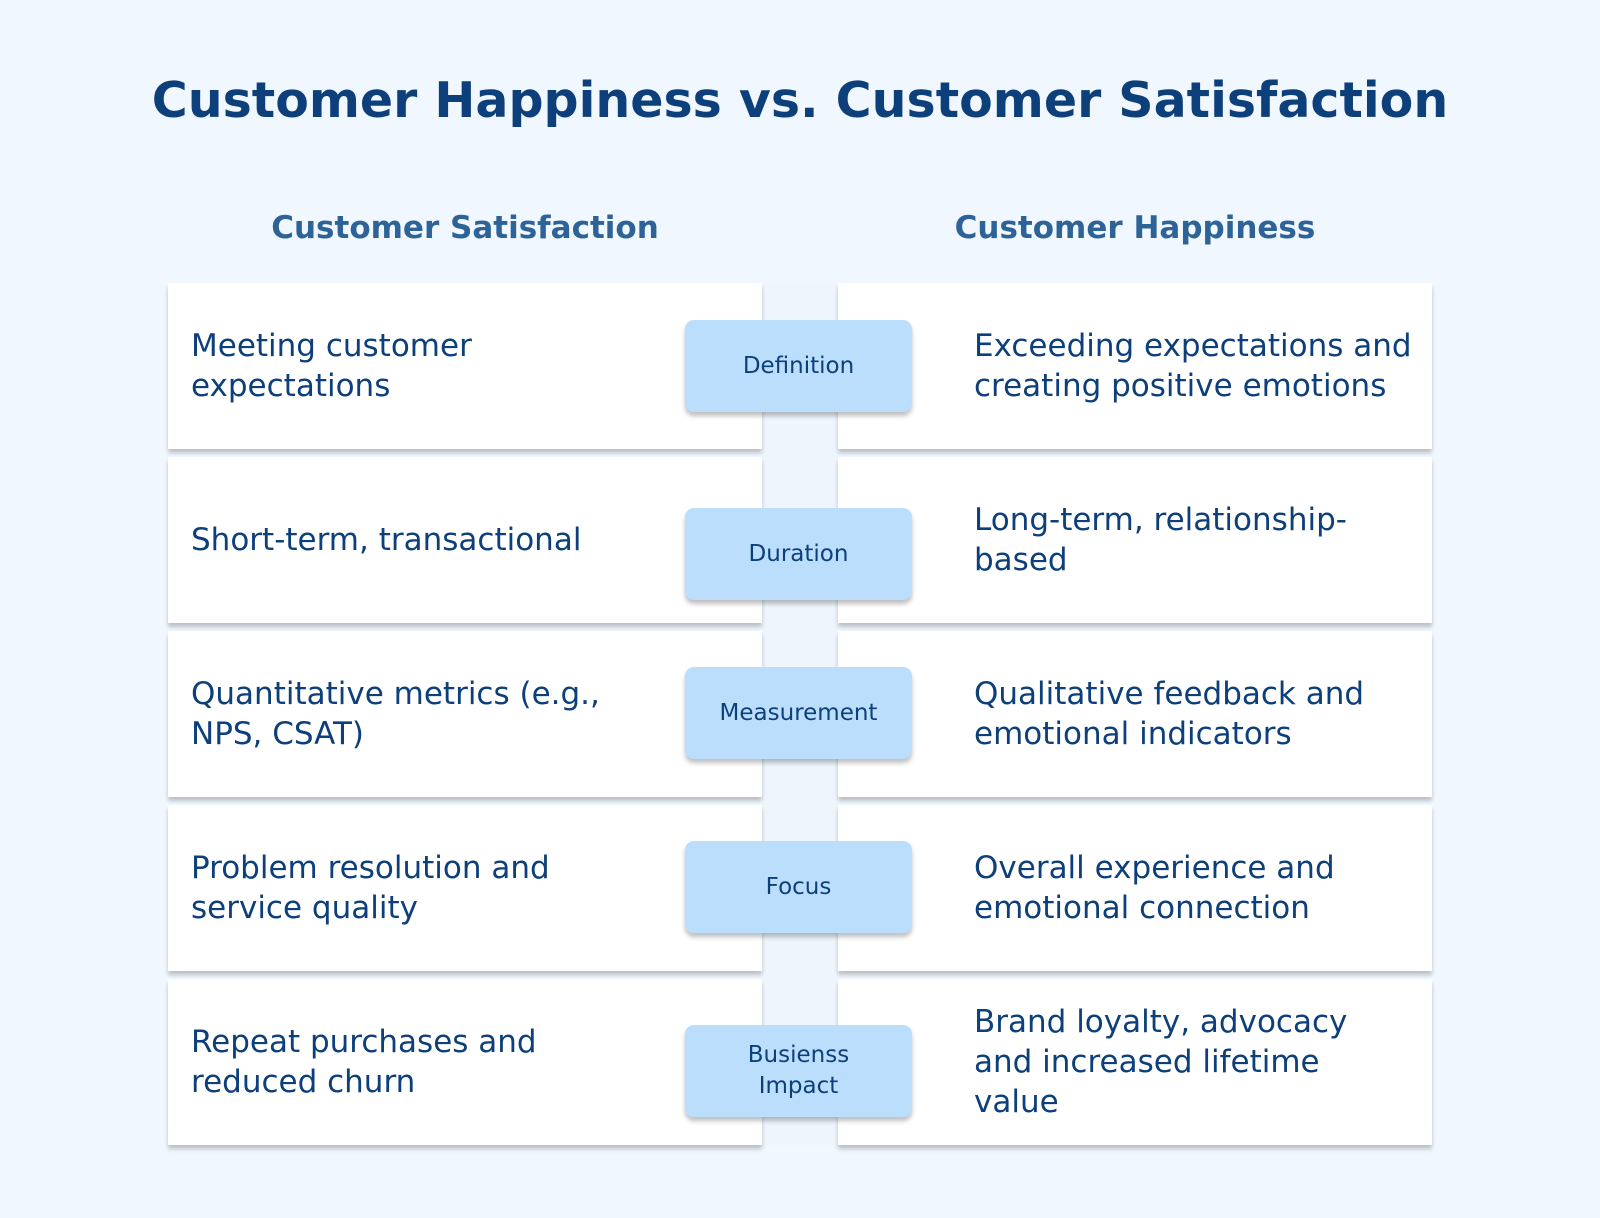 The height and width of the screenshot is (1218, 1600). I want to click on category-label: Definition, so click(798, 366).